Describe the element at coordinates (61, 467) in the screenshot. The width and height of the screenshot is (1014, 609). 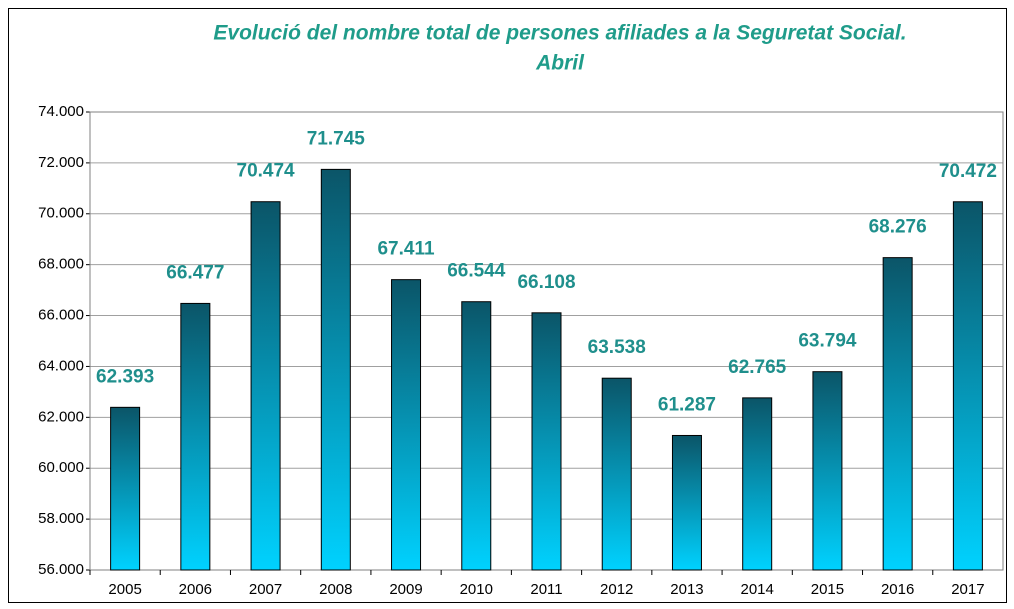
I see `y-tick-label: 60.000` at that location.